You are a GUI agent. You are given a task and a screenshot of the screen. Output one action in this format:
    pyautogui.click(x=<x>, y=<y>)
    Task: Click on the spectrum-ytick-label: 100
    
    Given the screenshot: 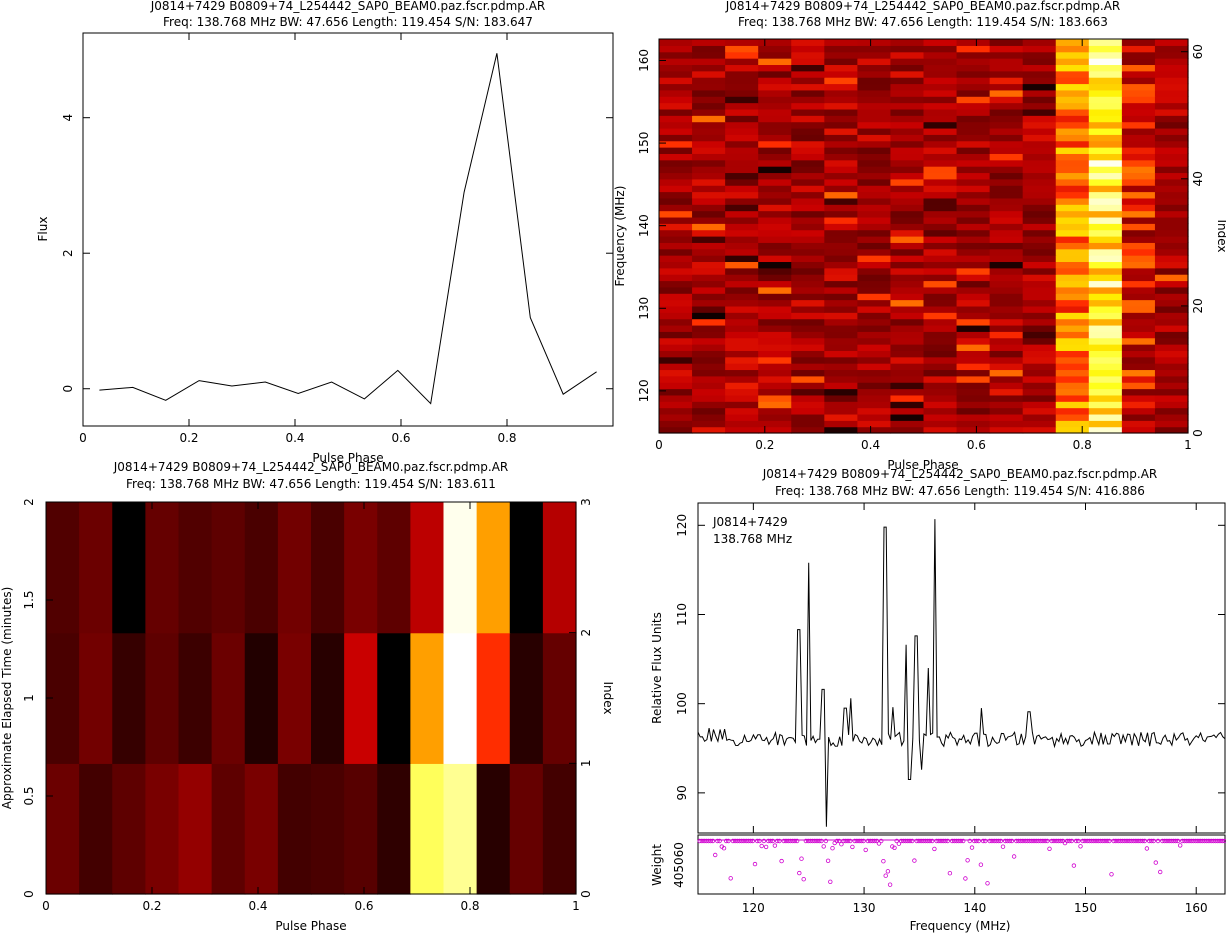 What is the action you would take?
    pyautogui.click(x=682, y=703)
    